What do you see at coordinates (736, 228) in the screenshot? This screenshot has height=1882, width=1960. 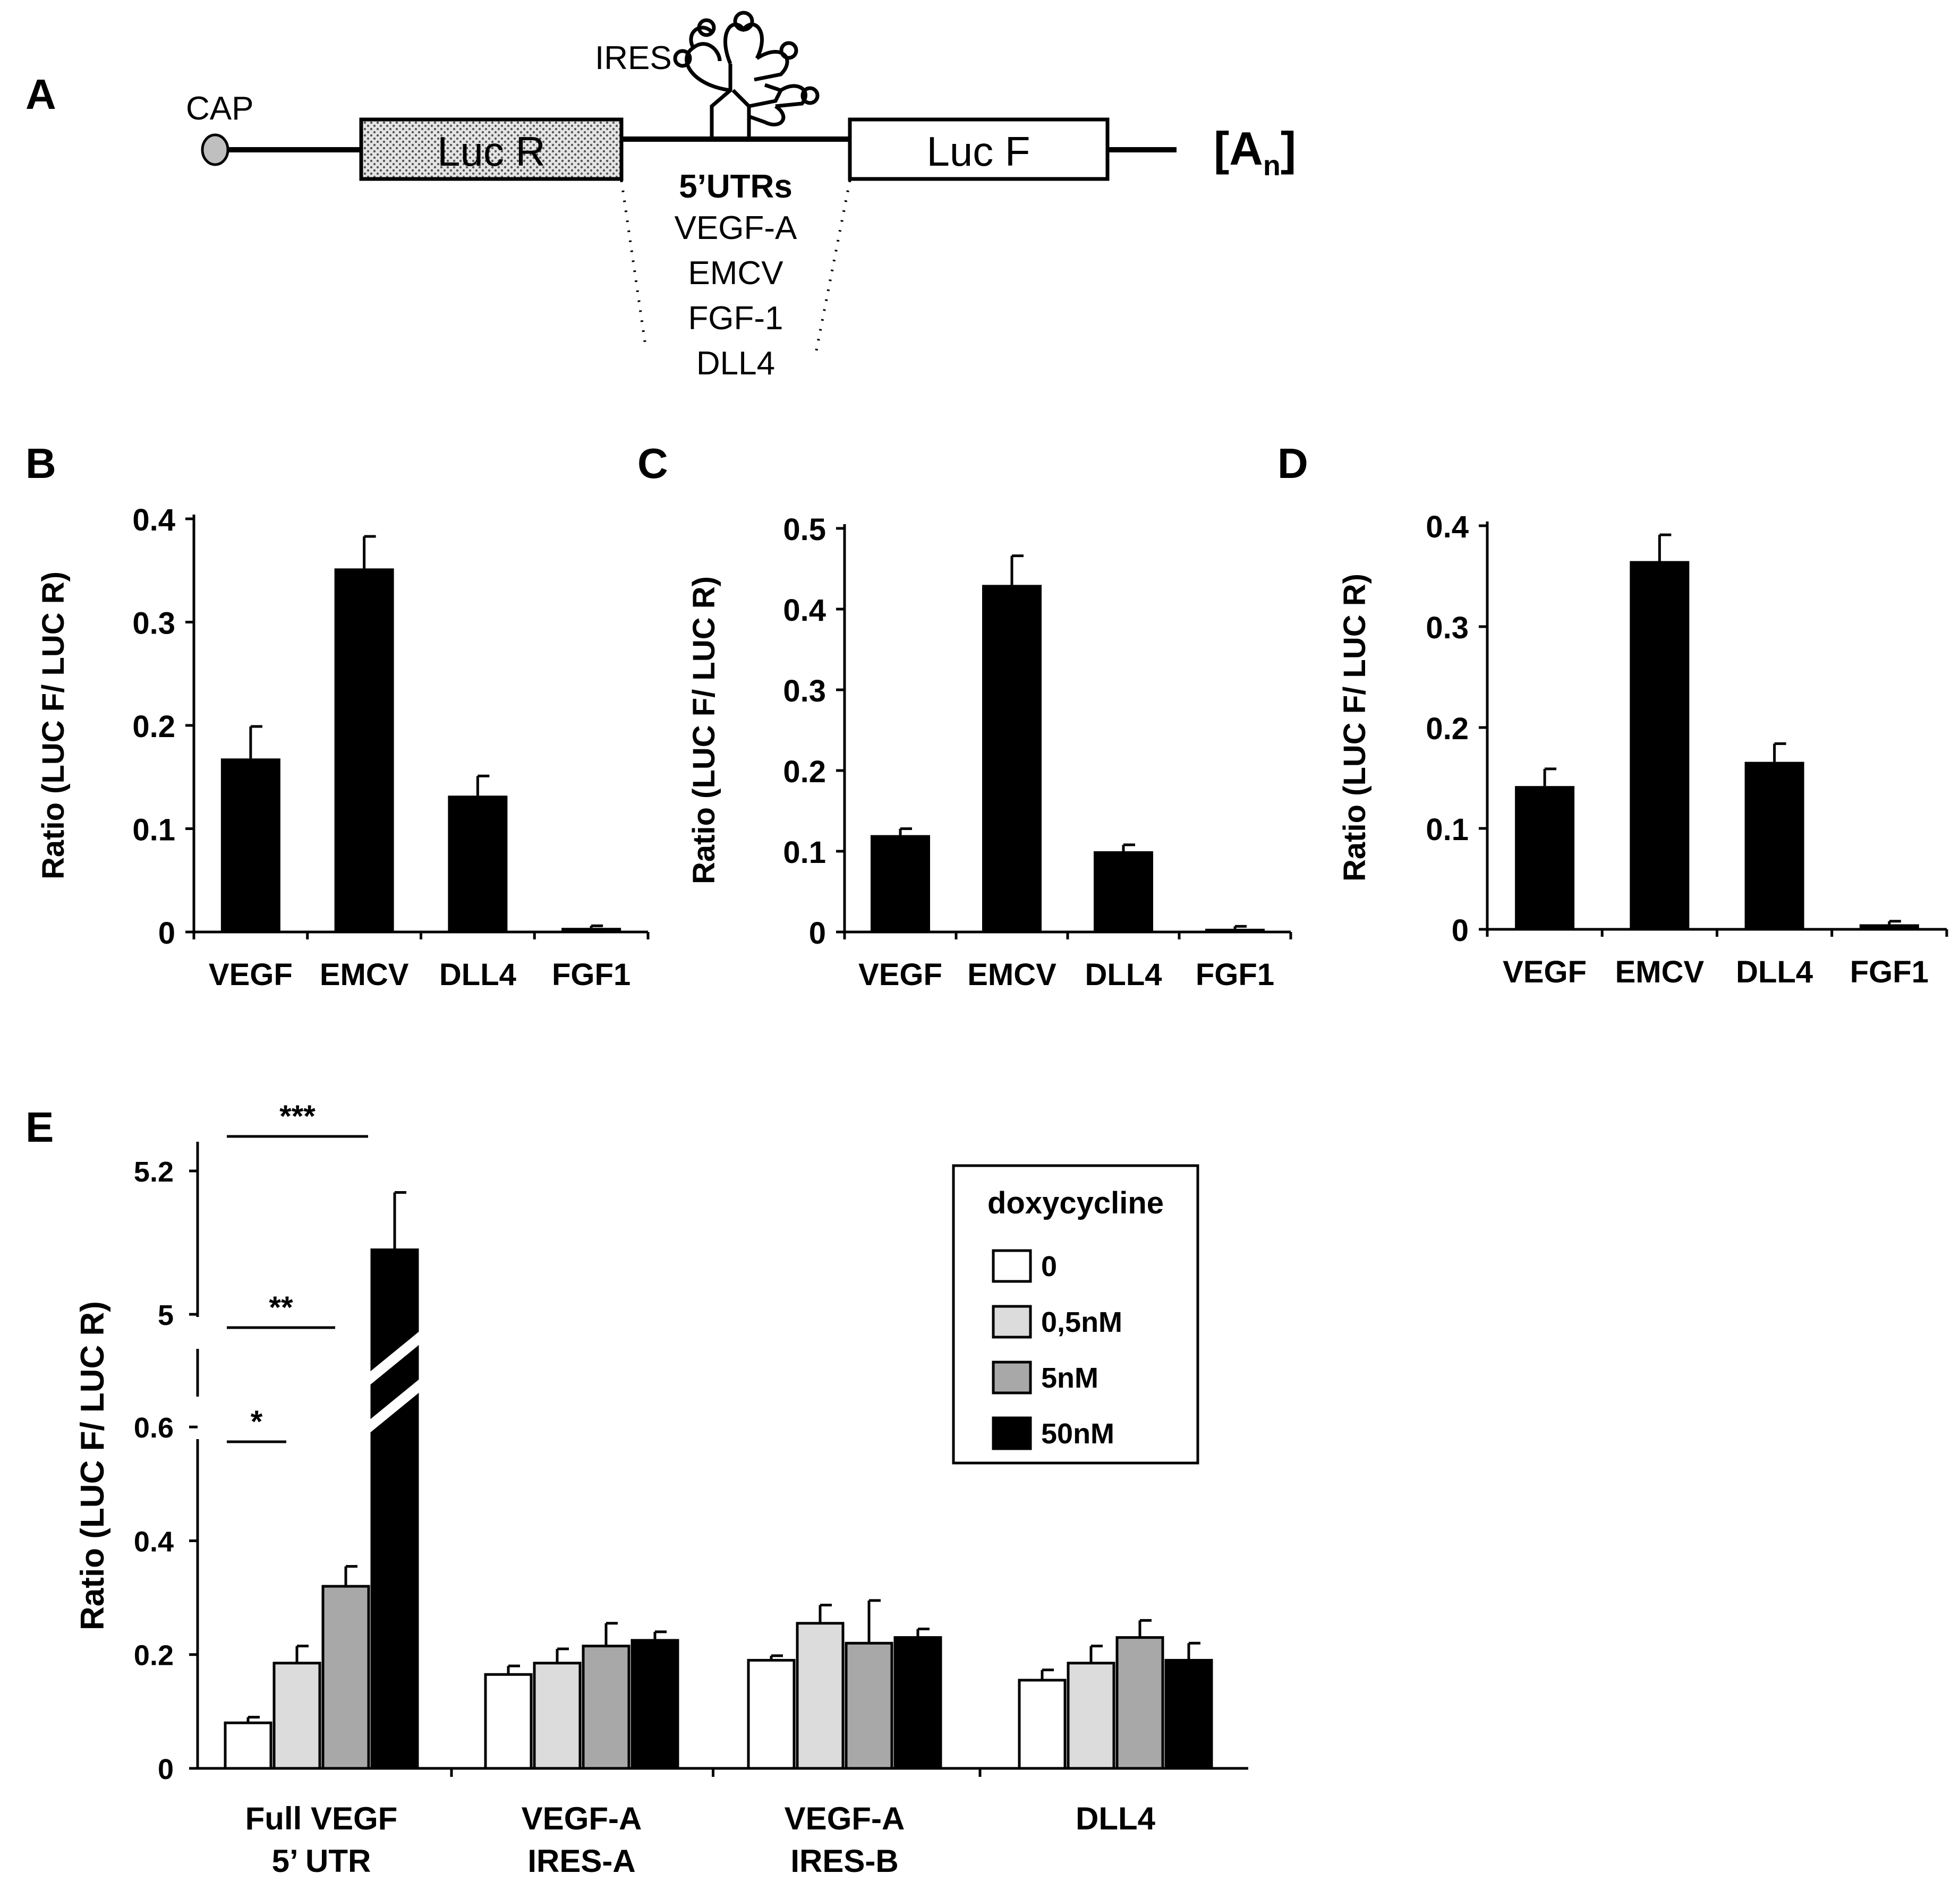 I see `utr-item-vegfa: VEGF-A` at bounding box center [736, 228].